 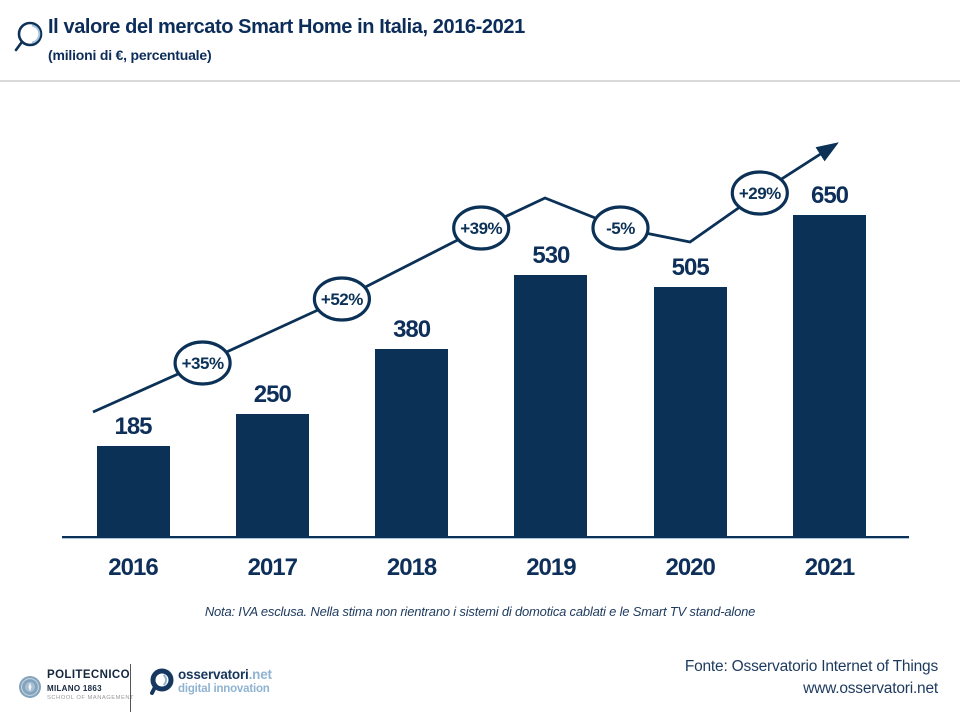 What do you see at coordinates (88, 675) in the screenshot?
I see `polimi-name: POLITECNICO` at bounding box center [88, 675].